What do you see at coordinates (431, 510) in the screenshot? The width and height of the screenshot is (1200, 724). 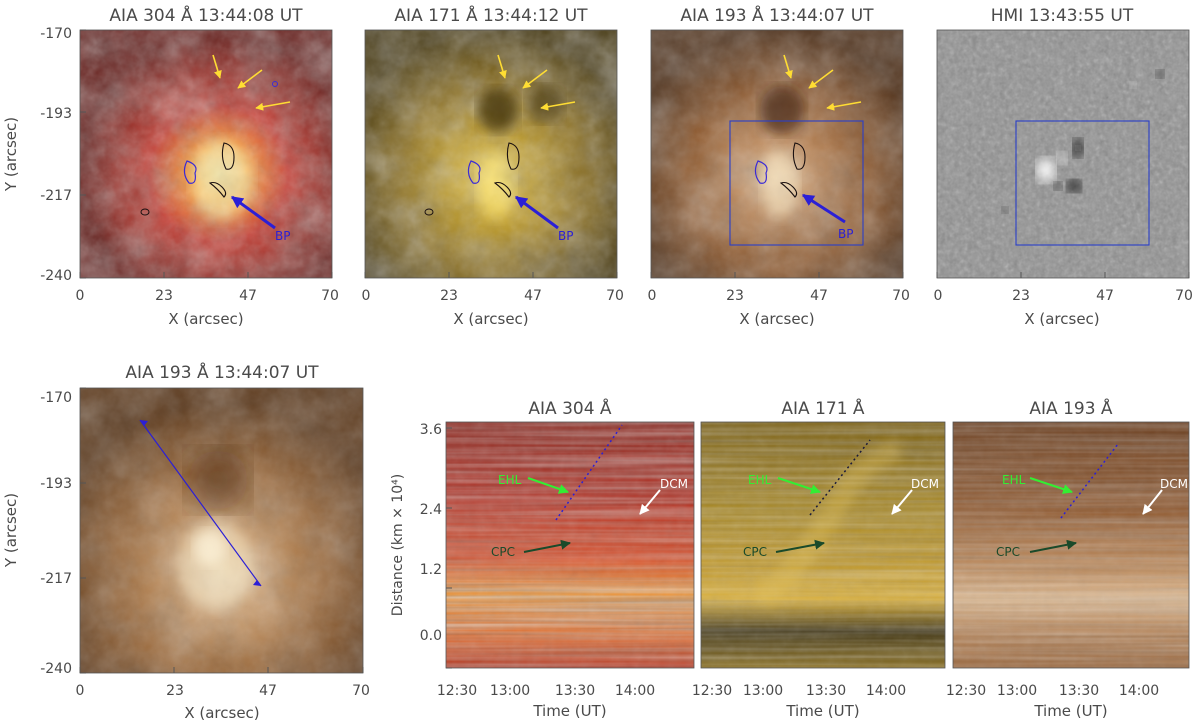 I see `td-ytick-1: 2.4` at bounding box center [431, 510].